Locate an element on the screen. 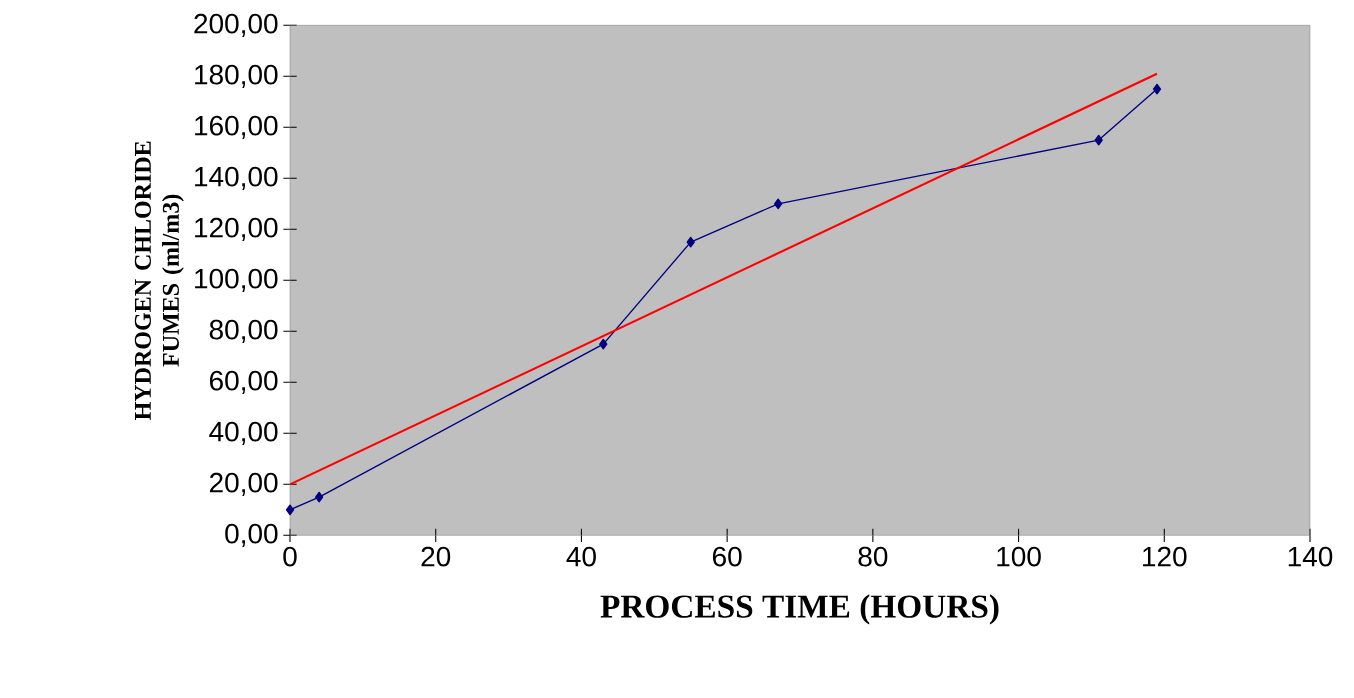 This screenshot has height=698, width=1354. x-tick-label: 60 is located at coordinates (727, 556).